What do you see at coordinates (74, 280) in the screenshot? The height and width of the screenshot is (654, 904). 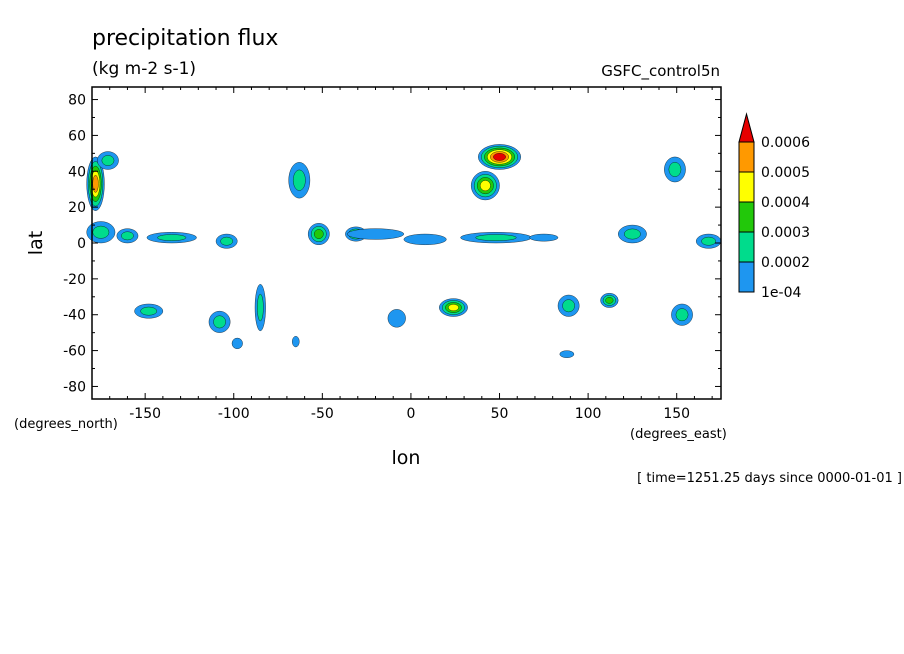 I see `y-tick-label: -20` at bounding box center [74, 280].